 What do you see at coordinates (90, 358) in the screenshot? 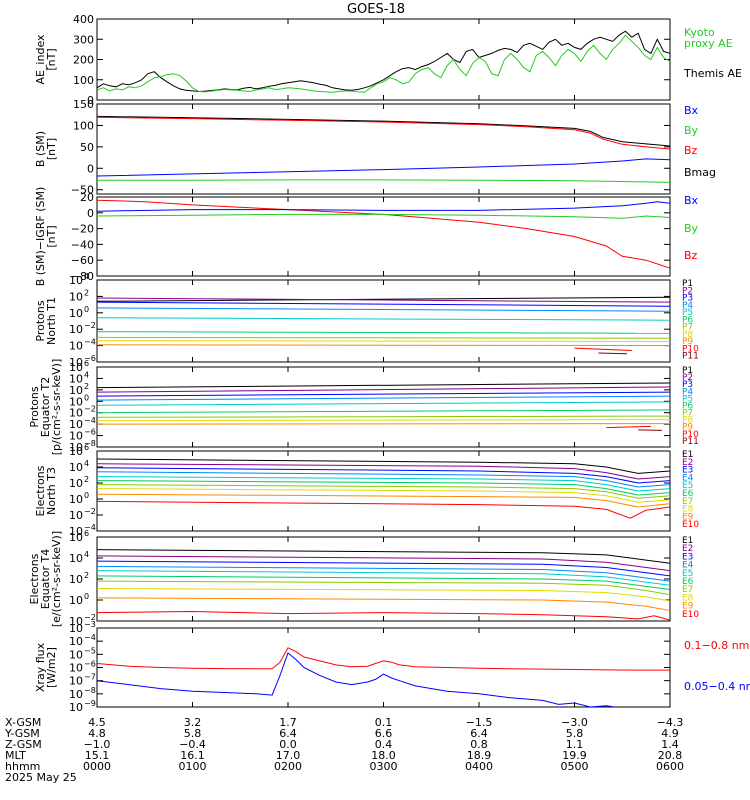
I see `y-tick-exponent: −6` at bounding box center [90, 358].